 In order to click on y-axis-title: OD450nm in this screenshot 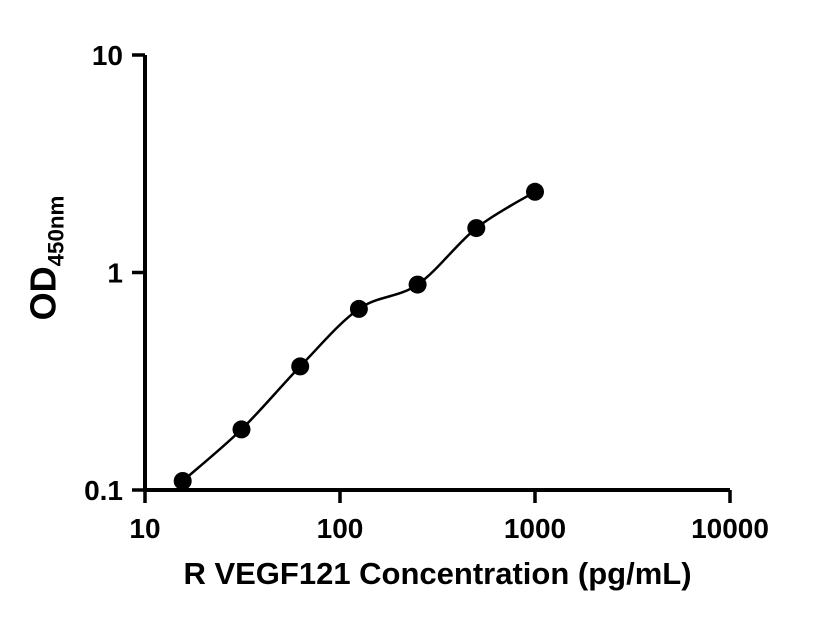, I will do `click(45, 258)`.